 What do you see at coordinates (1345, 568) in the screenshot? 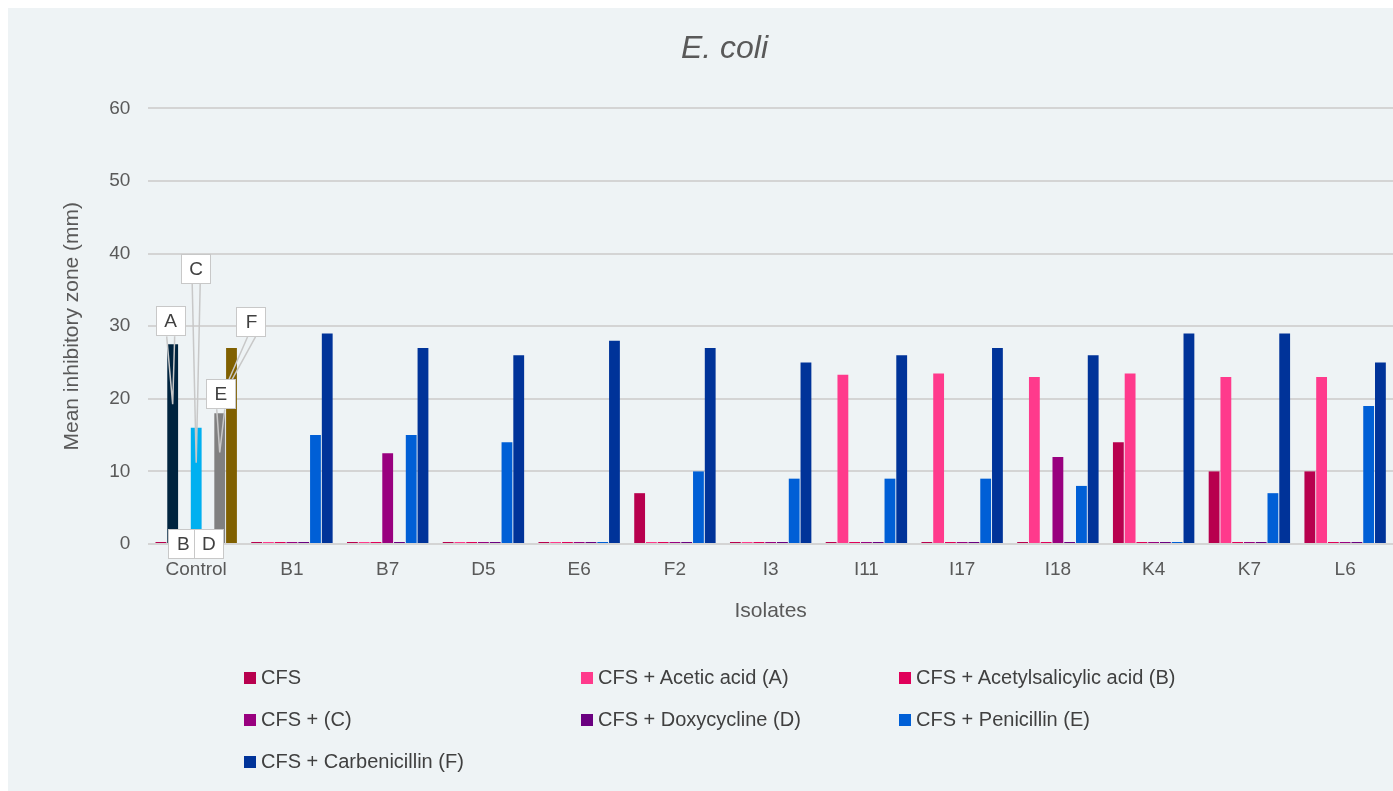
I see `x-tick-label: L6` at bounding box center [1345, 568].